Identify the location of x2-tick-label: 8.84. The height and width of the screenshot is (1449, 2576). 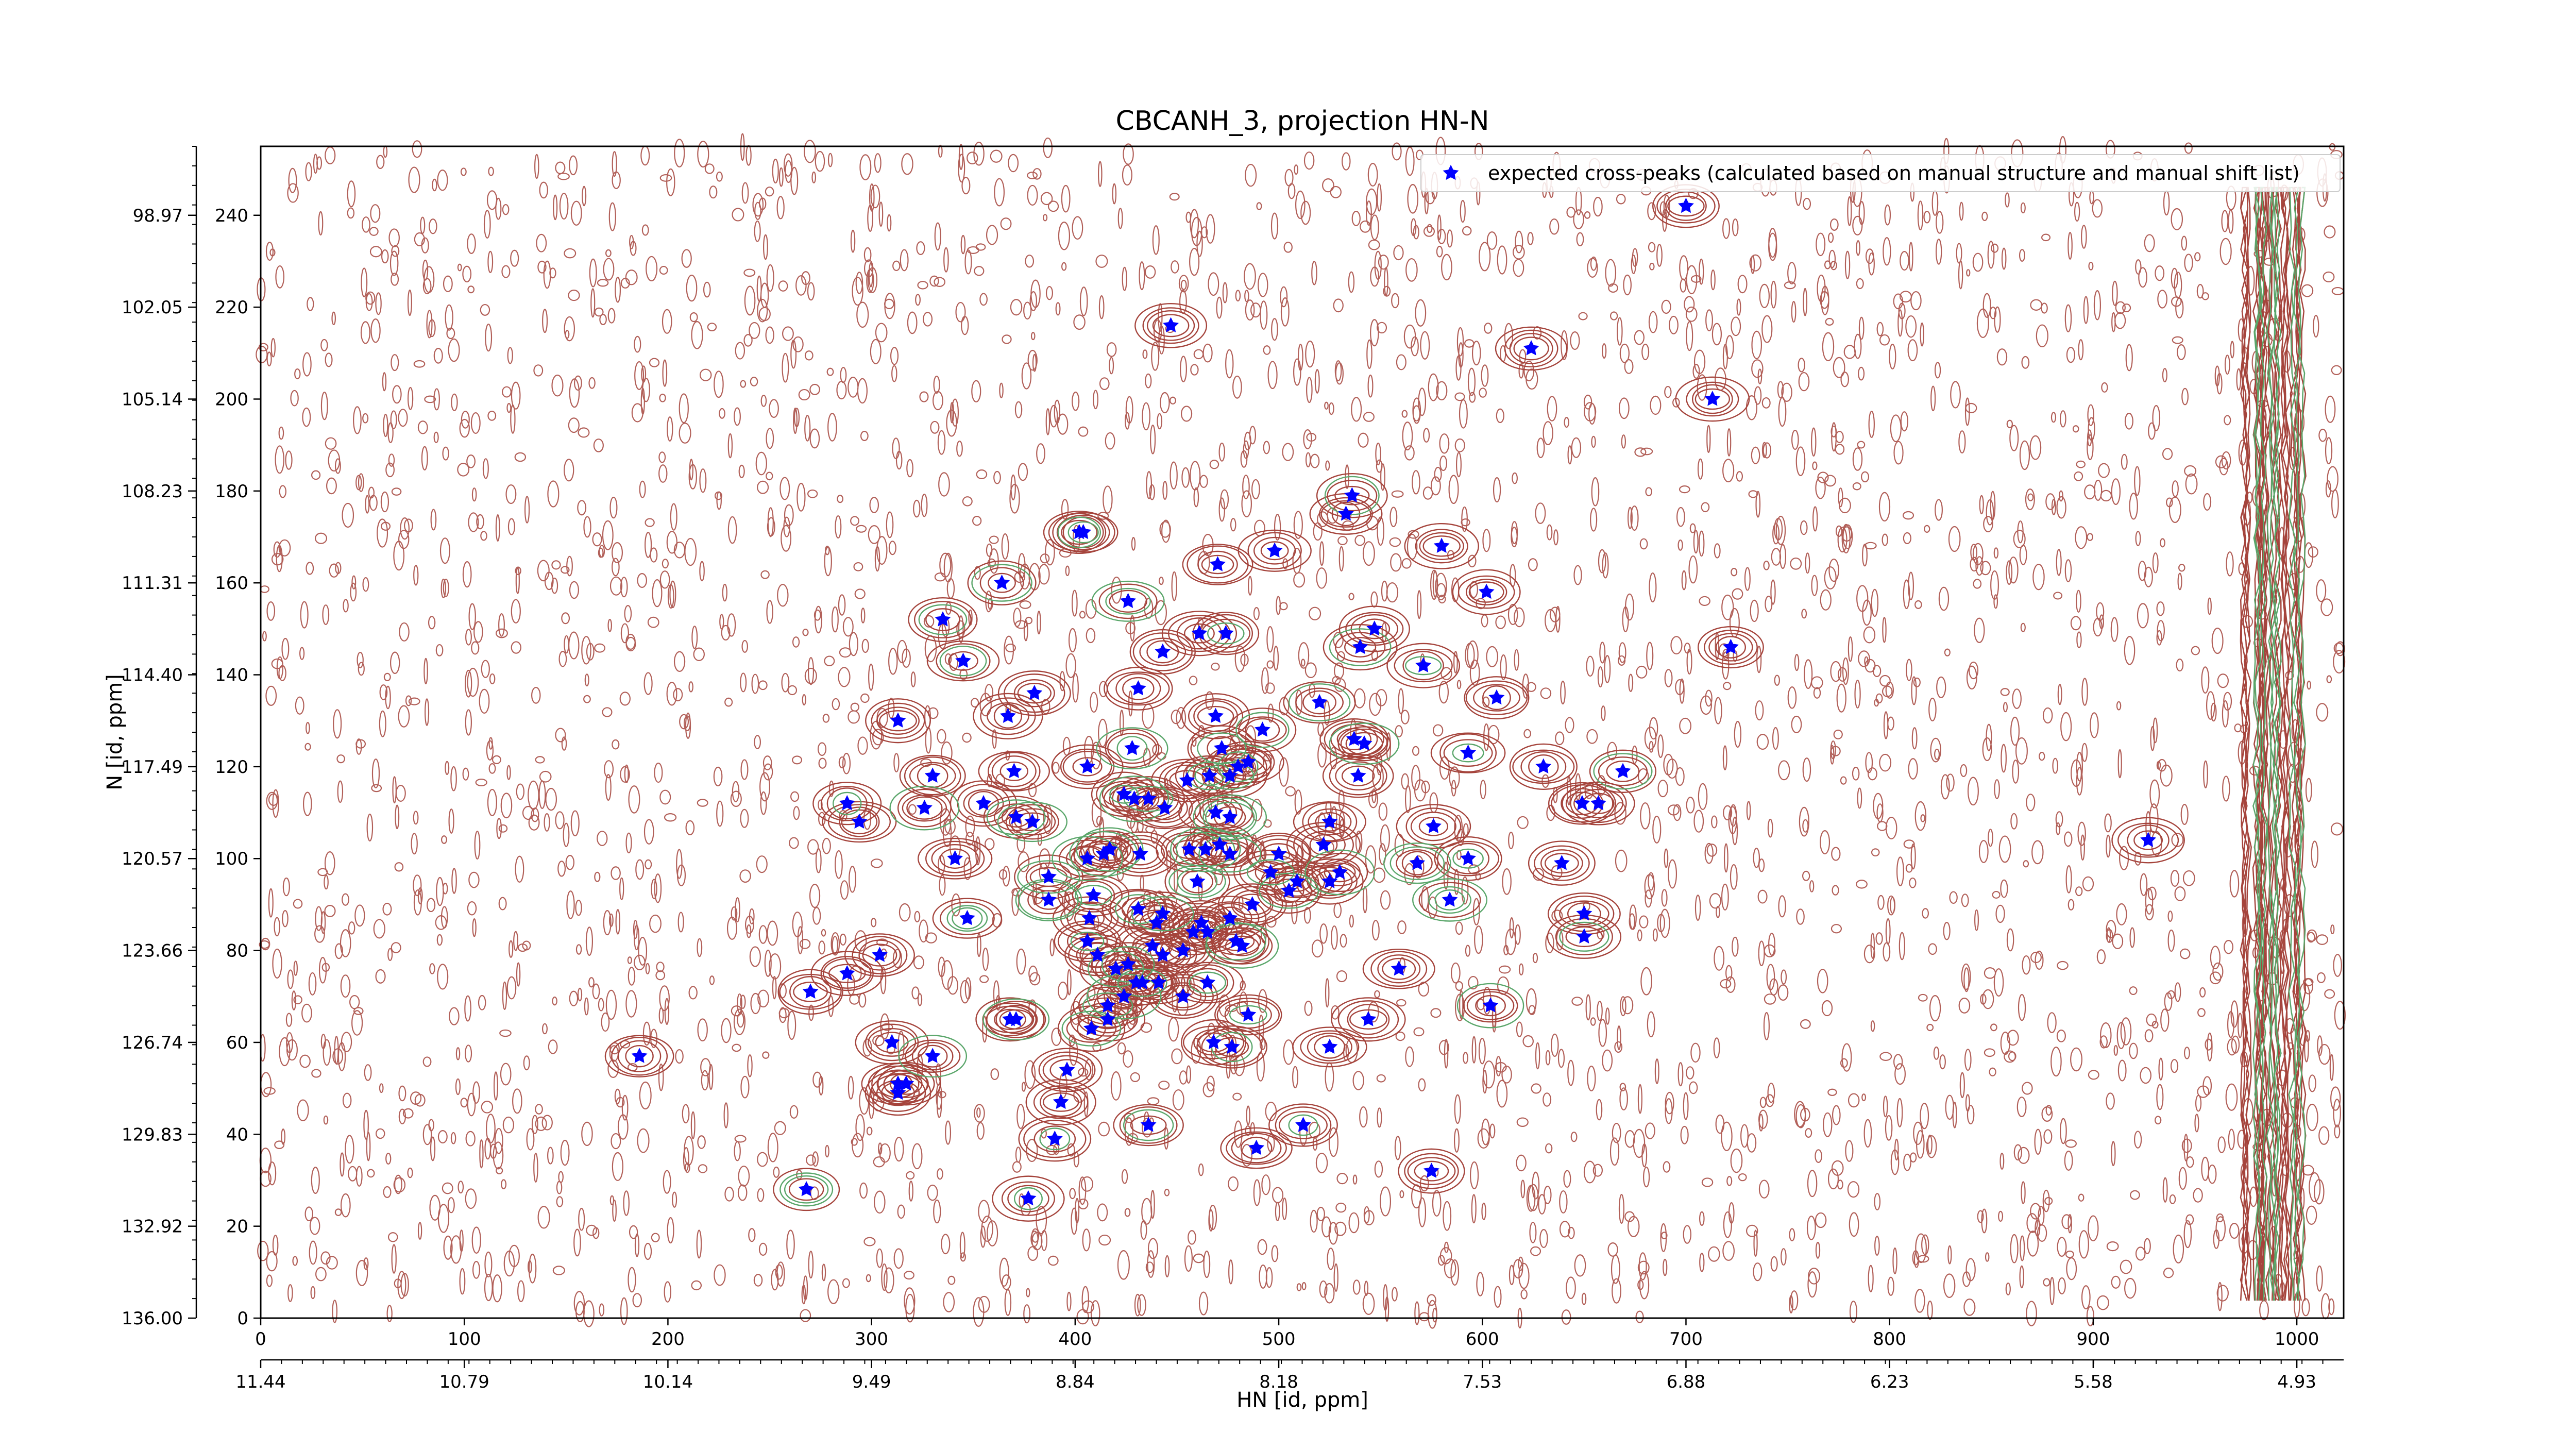
(1075, 1382).